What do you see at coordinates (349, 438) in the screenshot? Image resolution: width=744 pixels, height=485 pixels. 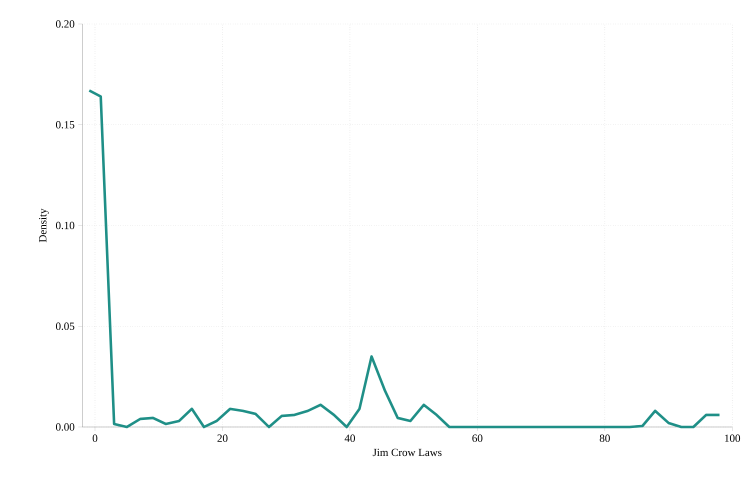 I see `x-tick-label: 40` at bounding box center [349, 438].